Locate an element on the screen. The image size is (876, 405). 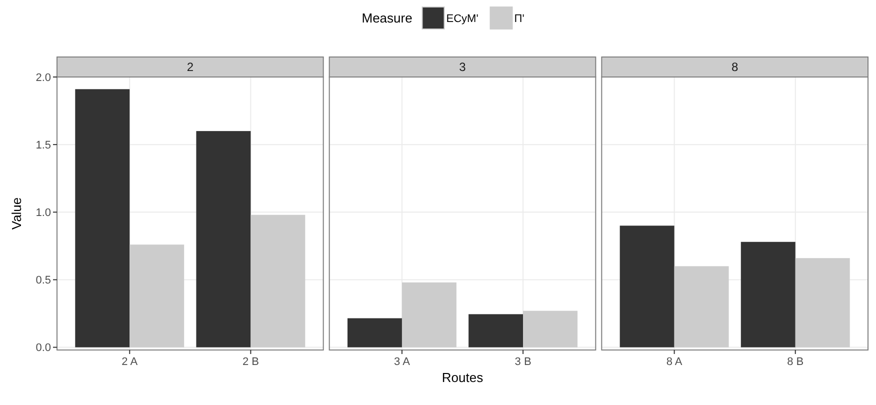
x-tick-label: 8 A is located at coordinates (674, 362).